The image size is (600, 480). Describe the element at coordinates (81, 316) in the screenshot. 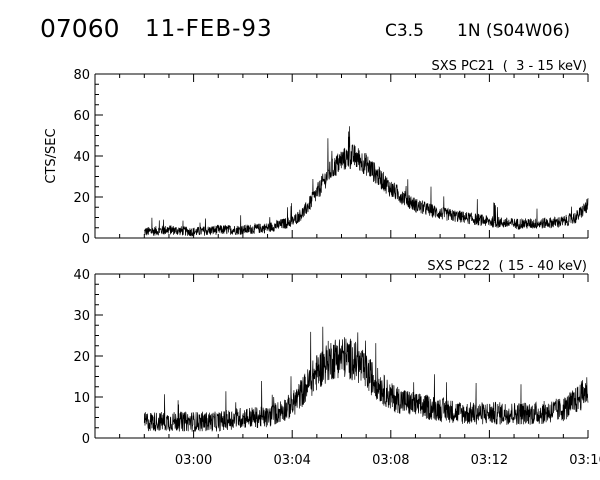

I see `y-tick-label: 30` at that location.